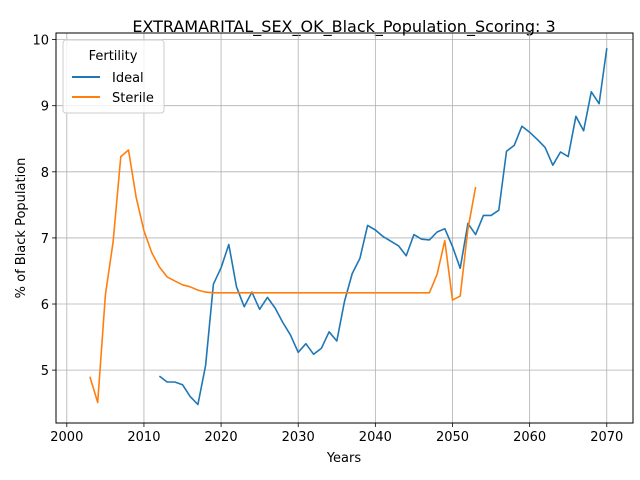 The height and width of the screenshot is (480, 640). Describe the element at coordinates (45, 239) in the screenshot. I see `y-tick-label: 7` at that location.